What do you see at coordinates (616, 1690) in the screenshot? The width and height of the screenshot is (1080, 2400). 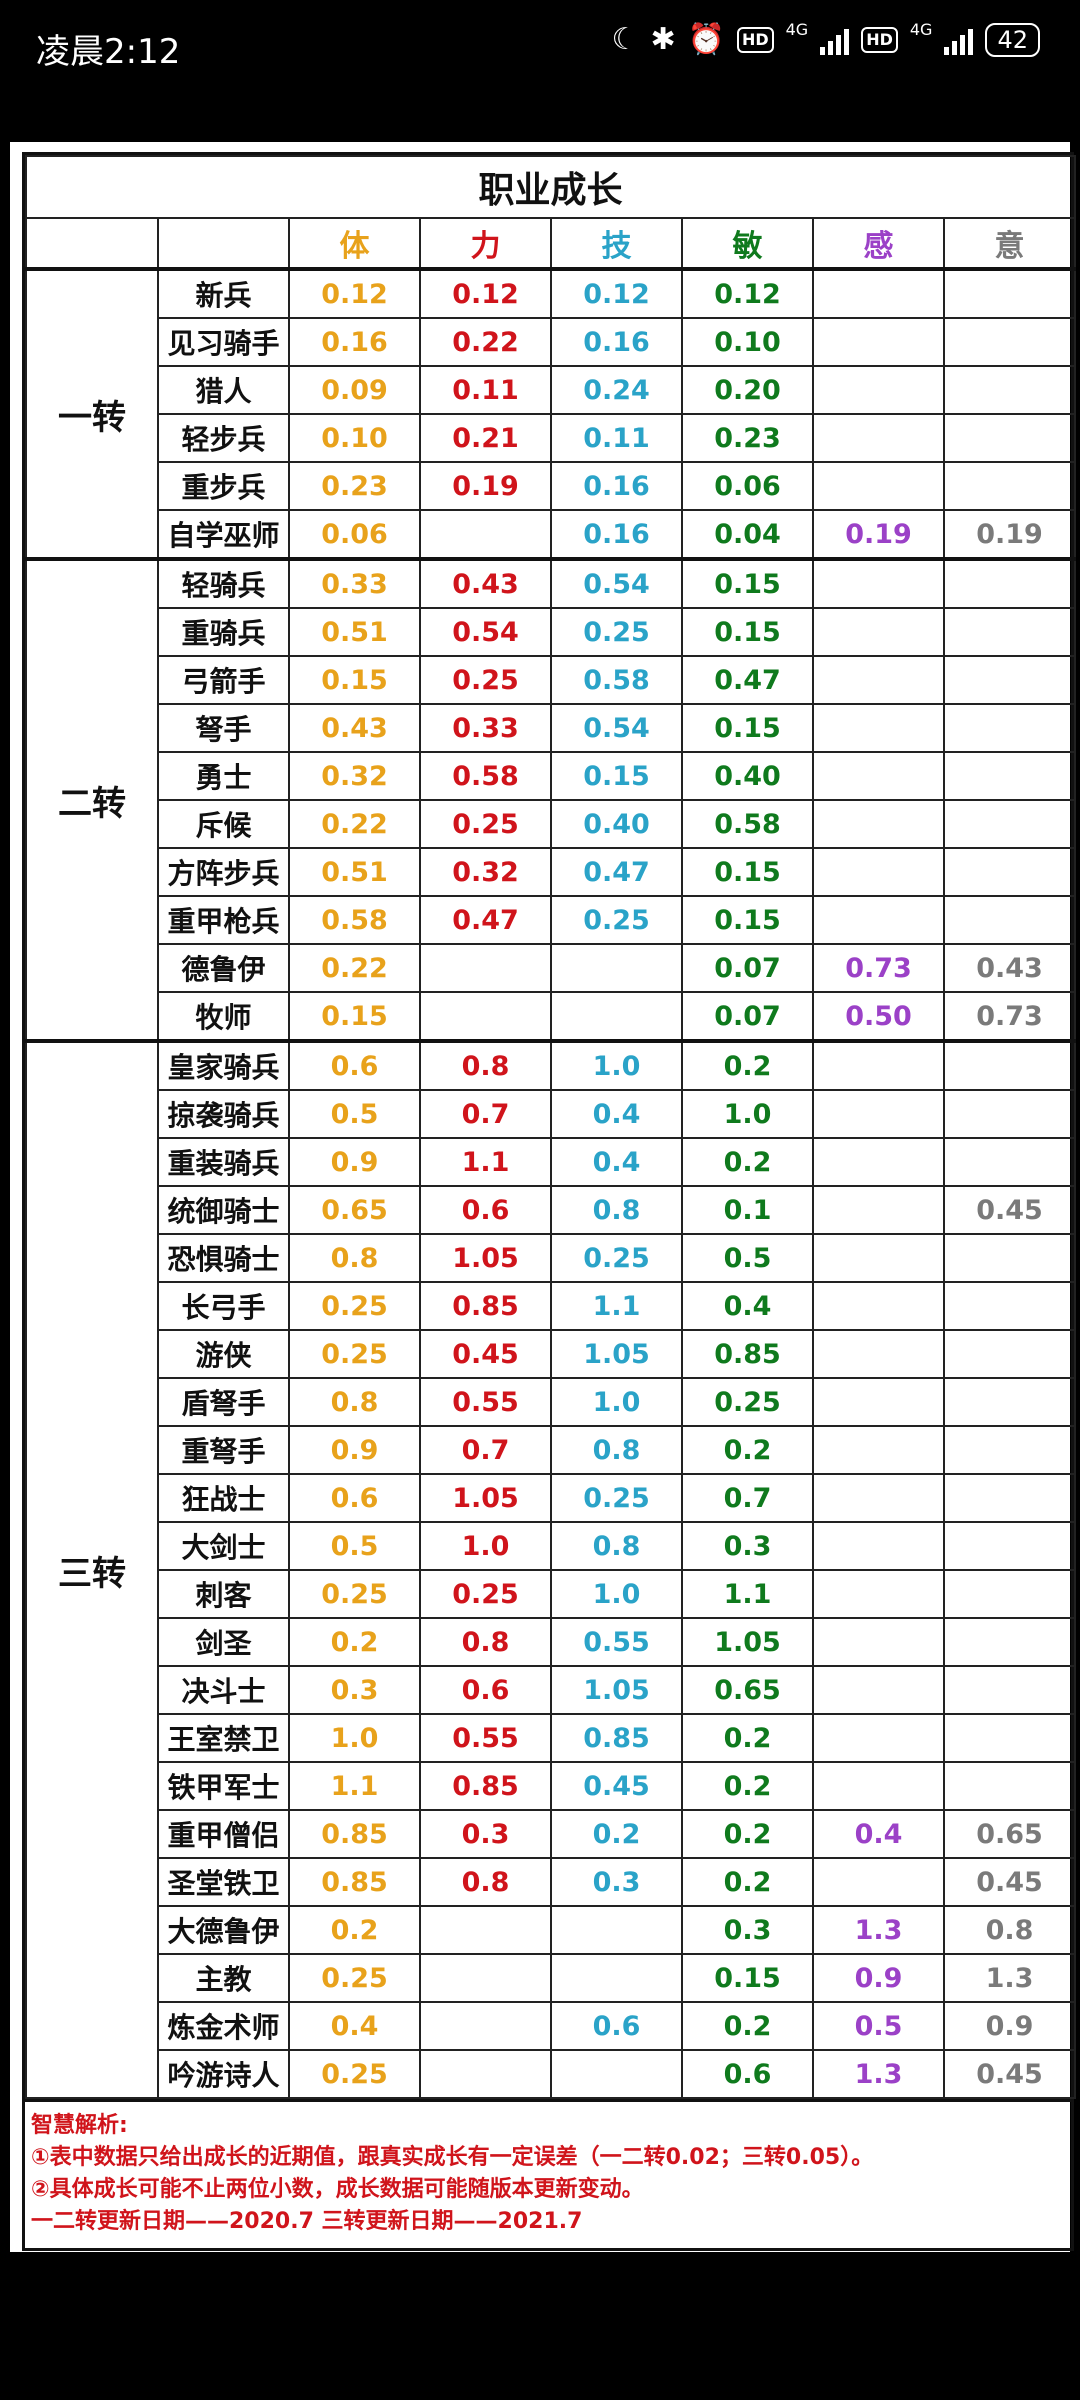 I see `stat-value: 1.05` at bounding box center [616, 1690].